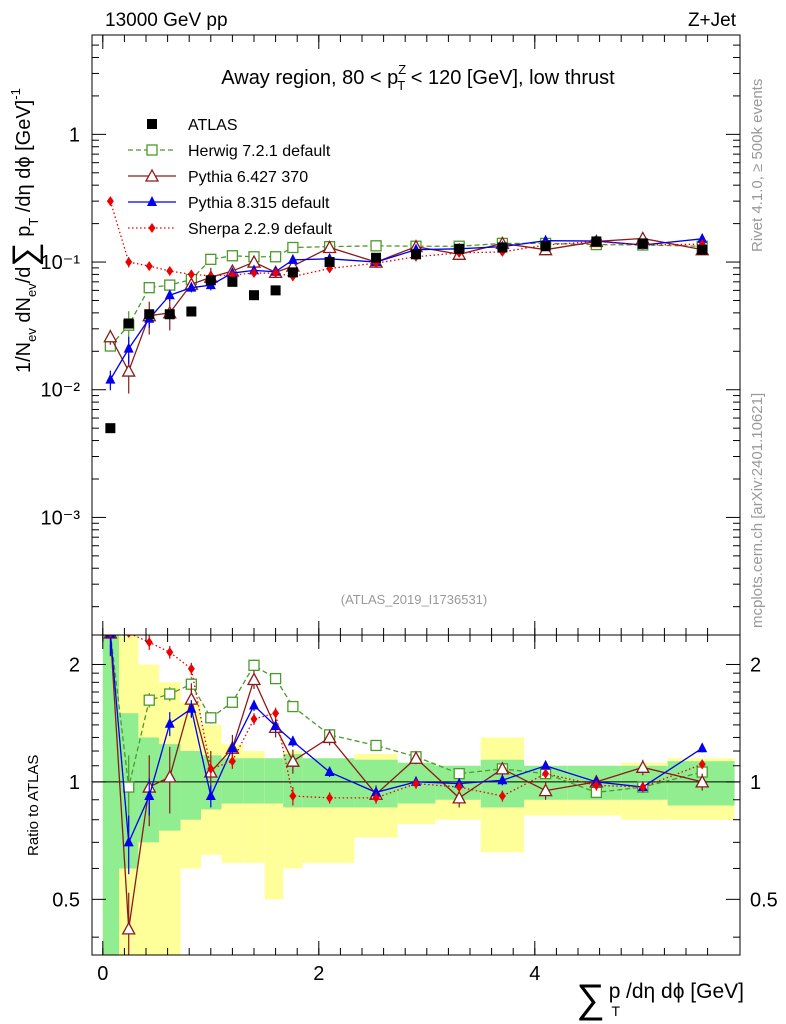 The image size is (786, 1024). Describe the element at coordinates (407, 720) in the screenshot. I see `series-3-ratio` at that location.